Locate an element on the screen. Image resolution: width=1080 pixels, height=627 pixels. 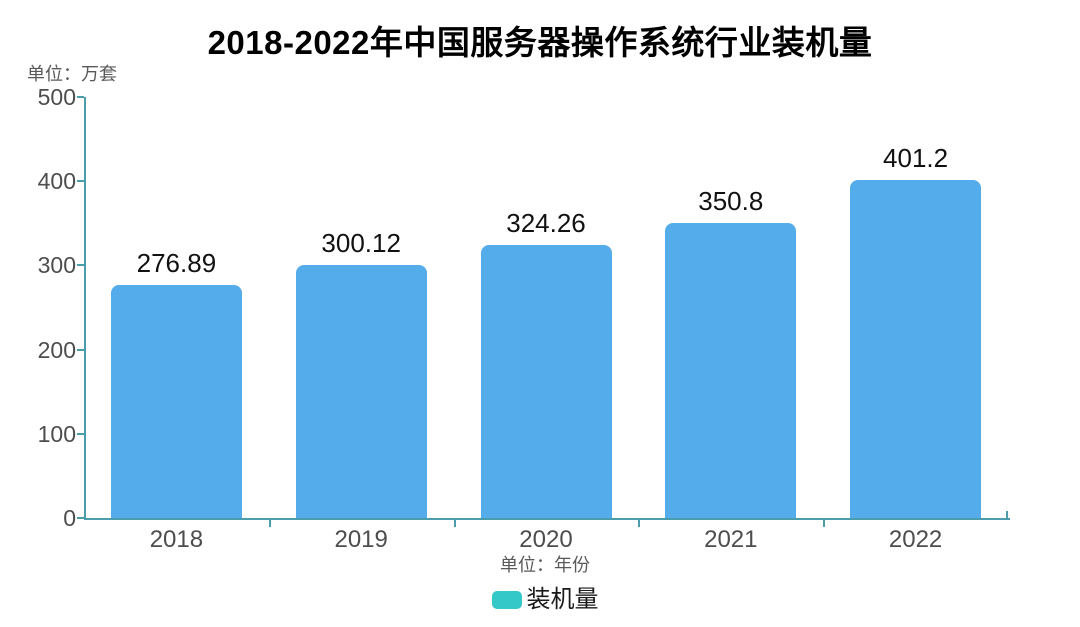
x-axis-category-label: 2021 is located at coordinates (731, 539).